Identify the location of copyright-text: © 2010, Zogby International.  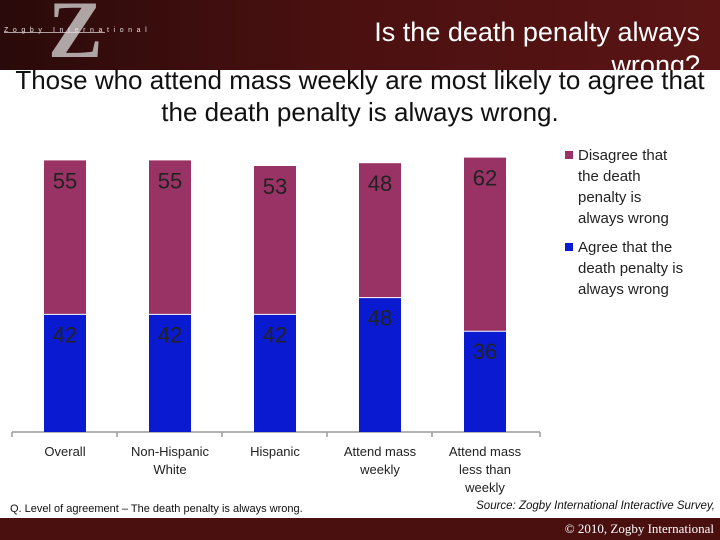
(639, 528).